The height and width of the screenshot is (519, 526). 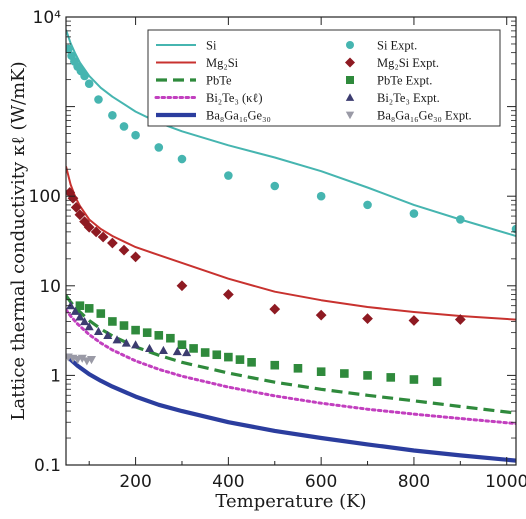 What do you see at coordinates (397, 46) in the screenshot?
I see `legend-label: Si Expt.` at bounding box center [397, 46].